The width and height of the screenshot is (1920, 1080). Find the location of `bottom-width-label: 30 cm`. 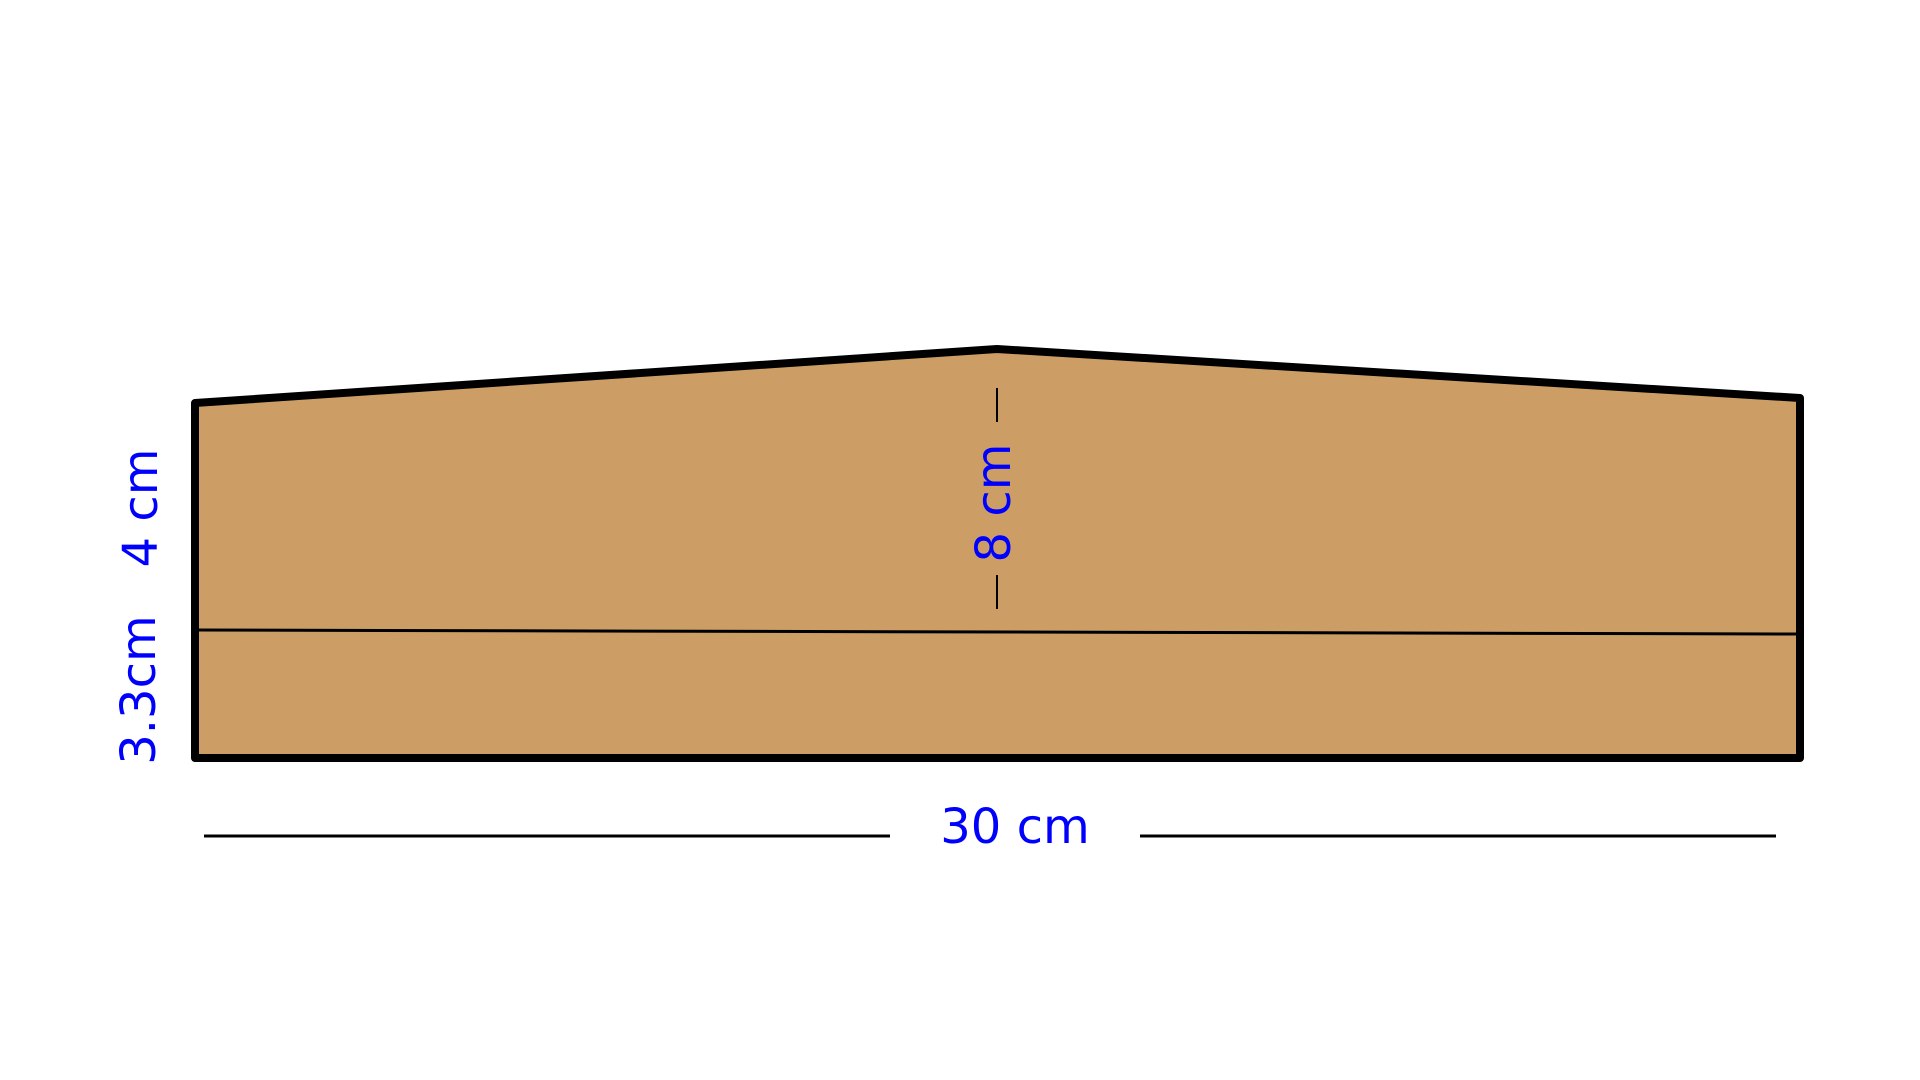

bottom-width-label: 30 cm is located at coordinates (1014, 827).